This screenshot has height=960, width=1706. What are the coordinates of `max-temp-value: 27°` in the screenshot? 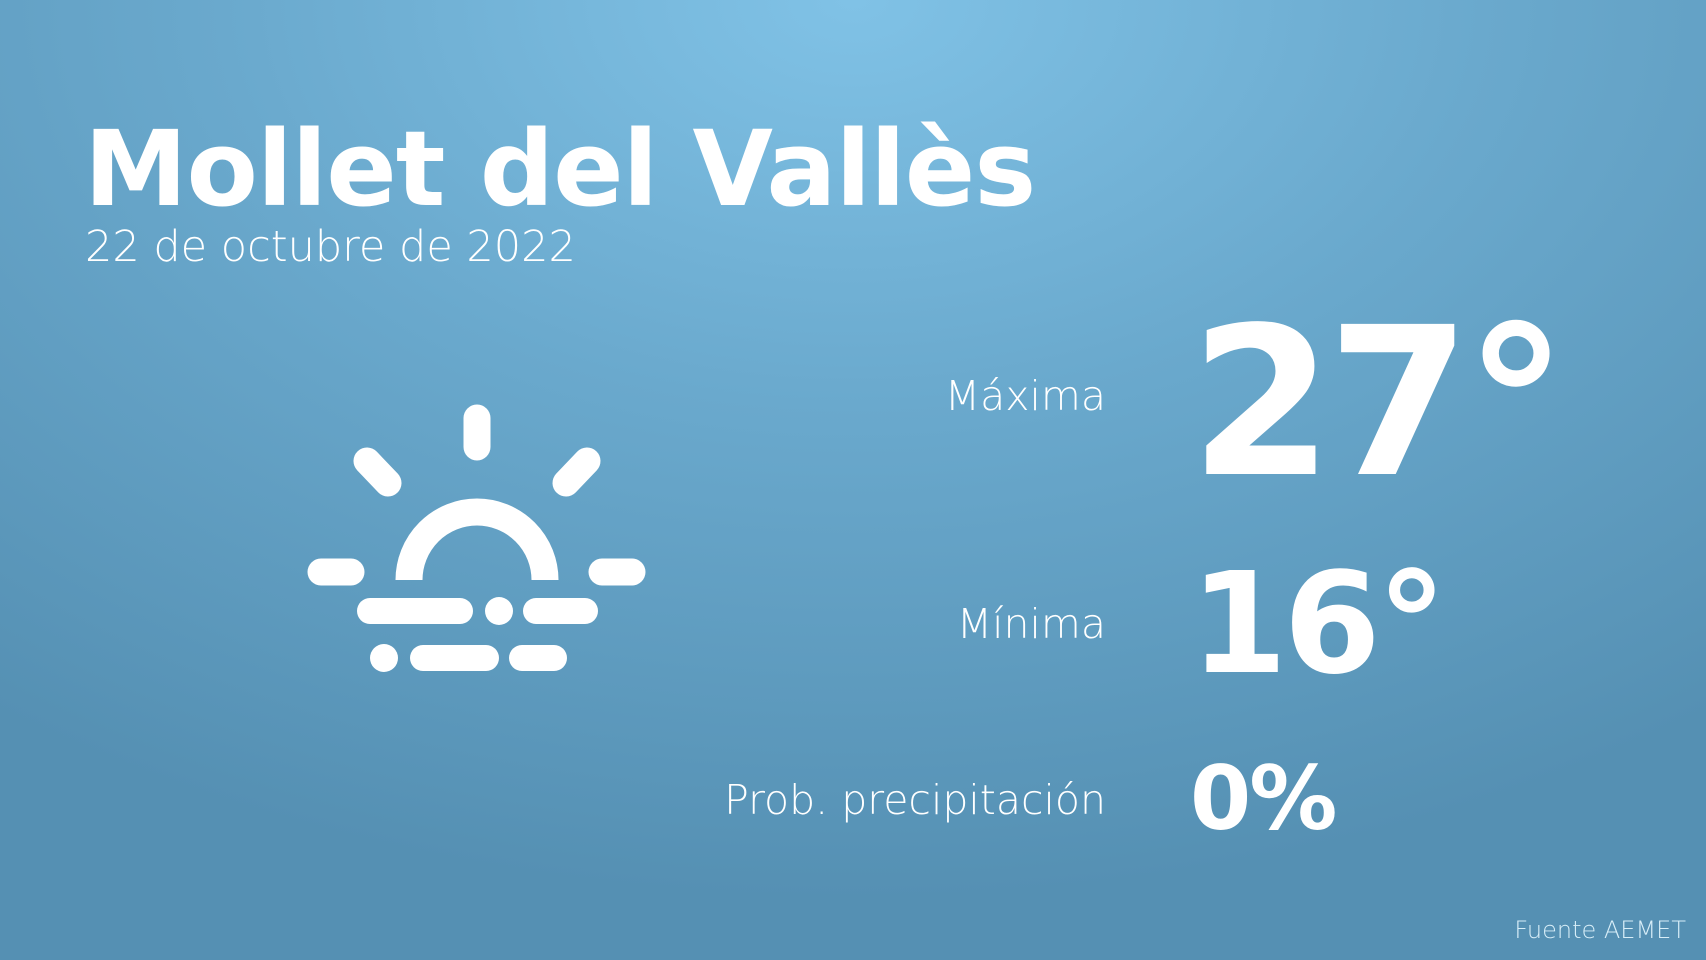 It's located at (1379, 403).